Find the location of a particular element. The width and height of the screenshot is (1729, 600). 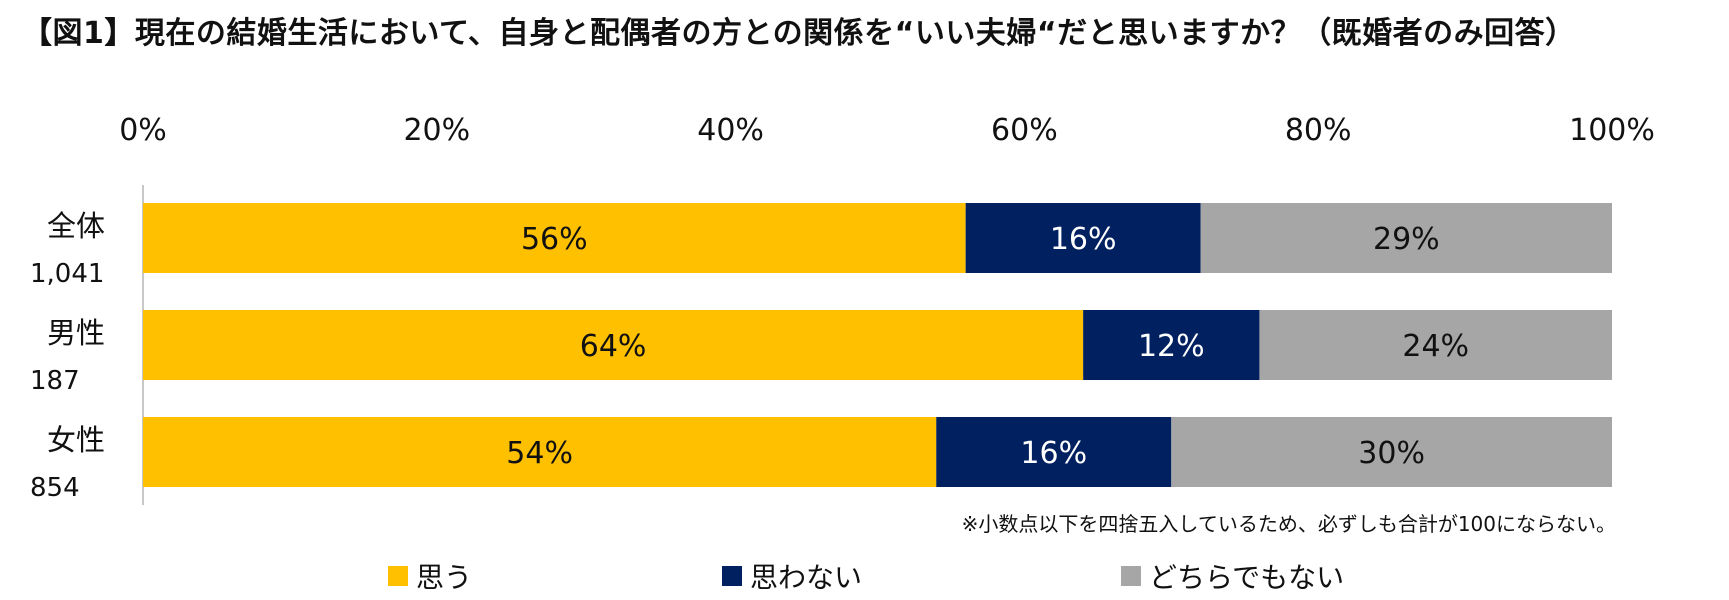

x-tick-label: 0% is located at coordinates (143, 130).